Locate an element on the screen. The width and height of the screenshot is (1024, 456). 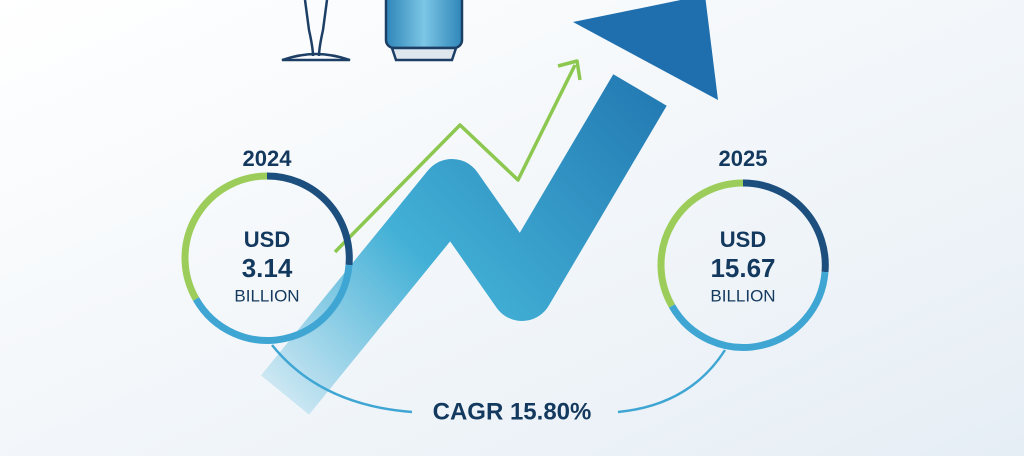
trend-line is located at coordinates (457, 156).